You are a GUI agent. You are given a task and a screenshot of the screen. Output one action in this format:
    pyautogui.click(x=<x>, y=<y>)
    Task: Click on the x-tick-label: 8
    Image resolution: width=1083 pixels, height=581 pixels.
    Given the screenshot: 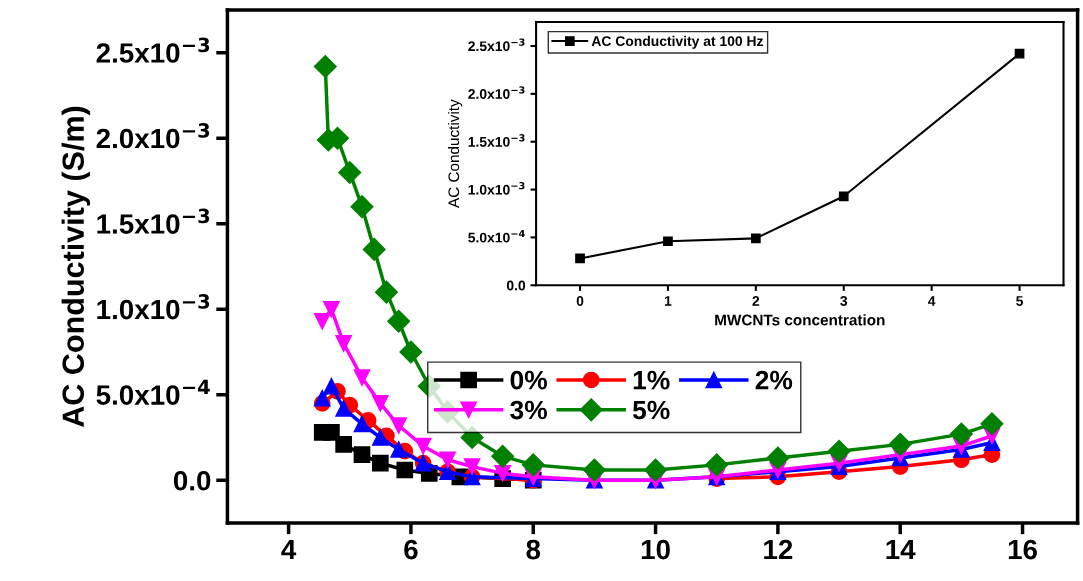 What is the action you would take?
    pyautogui.click(x=533, y=549)
    